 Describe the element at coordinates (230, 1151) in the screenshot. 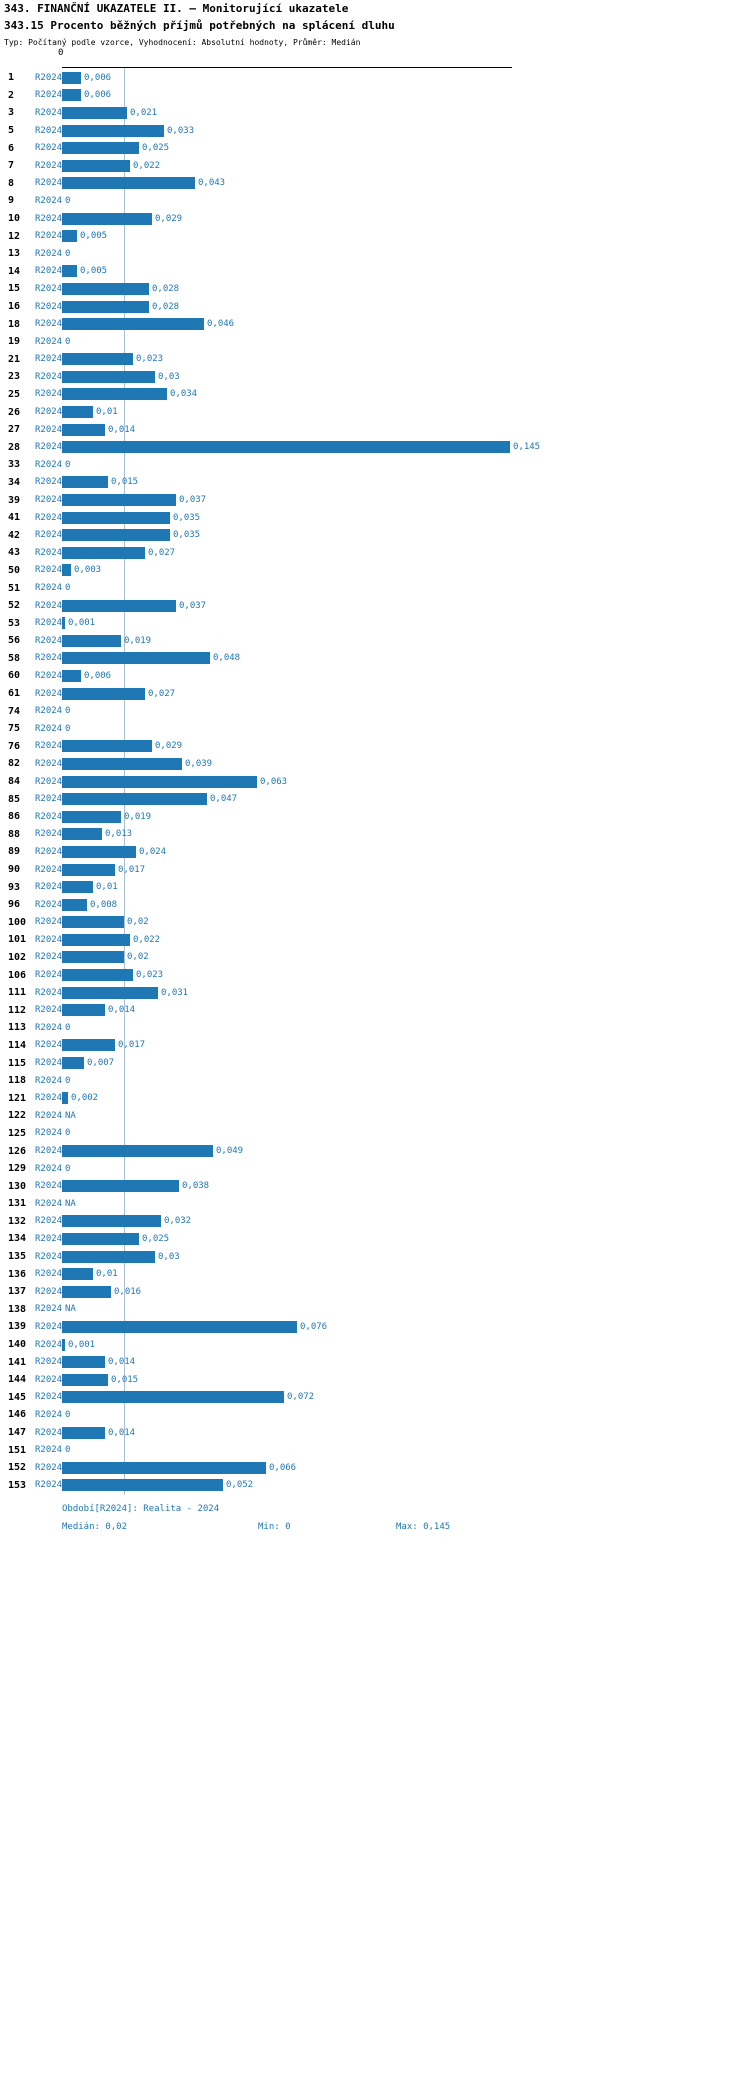

I see `bar-value-label: 0,049` at that location.